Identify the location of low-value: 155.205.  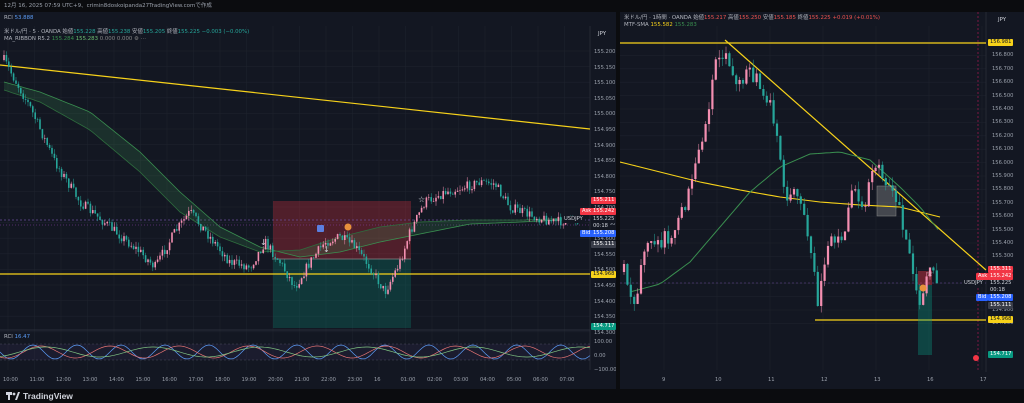
(154, 32).